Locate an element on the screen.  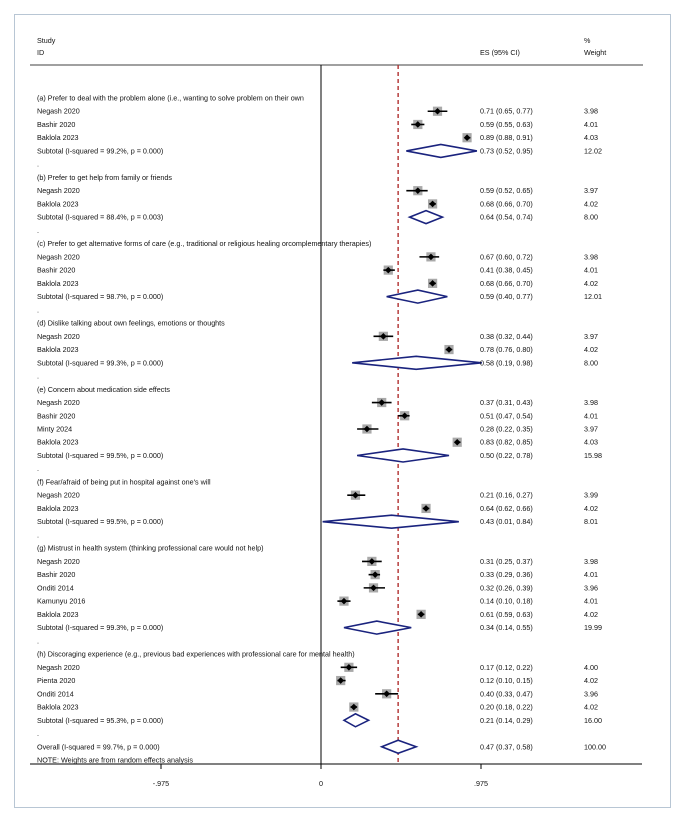
es-ci-text: 0.59 (0.52, 0.65) is located at coordinates (506, 190).